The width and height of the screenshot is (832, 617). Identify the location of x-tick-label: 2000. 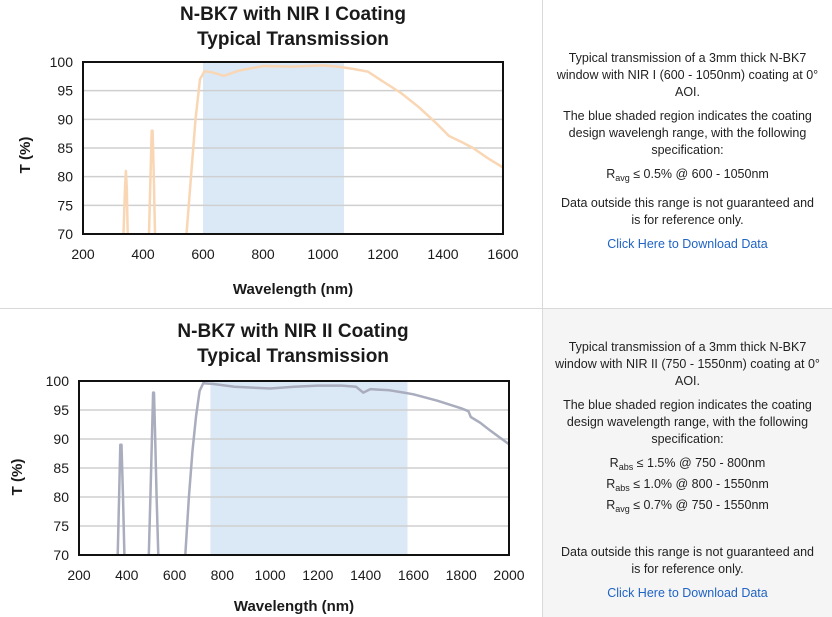
(508, 575).